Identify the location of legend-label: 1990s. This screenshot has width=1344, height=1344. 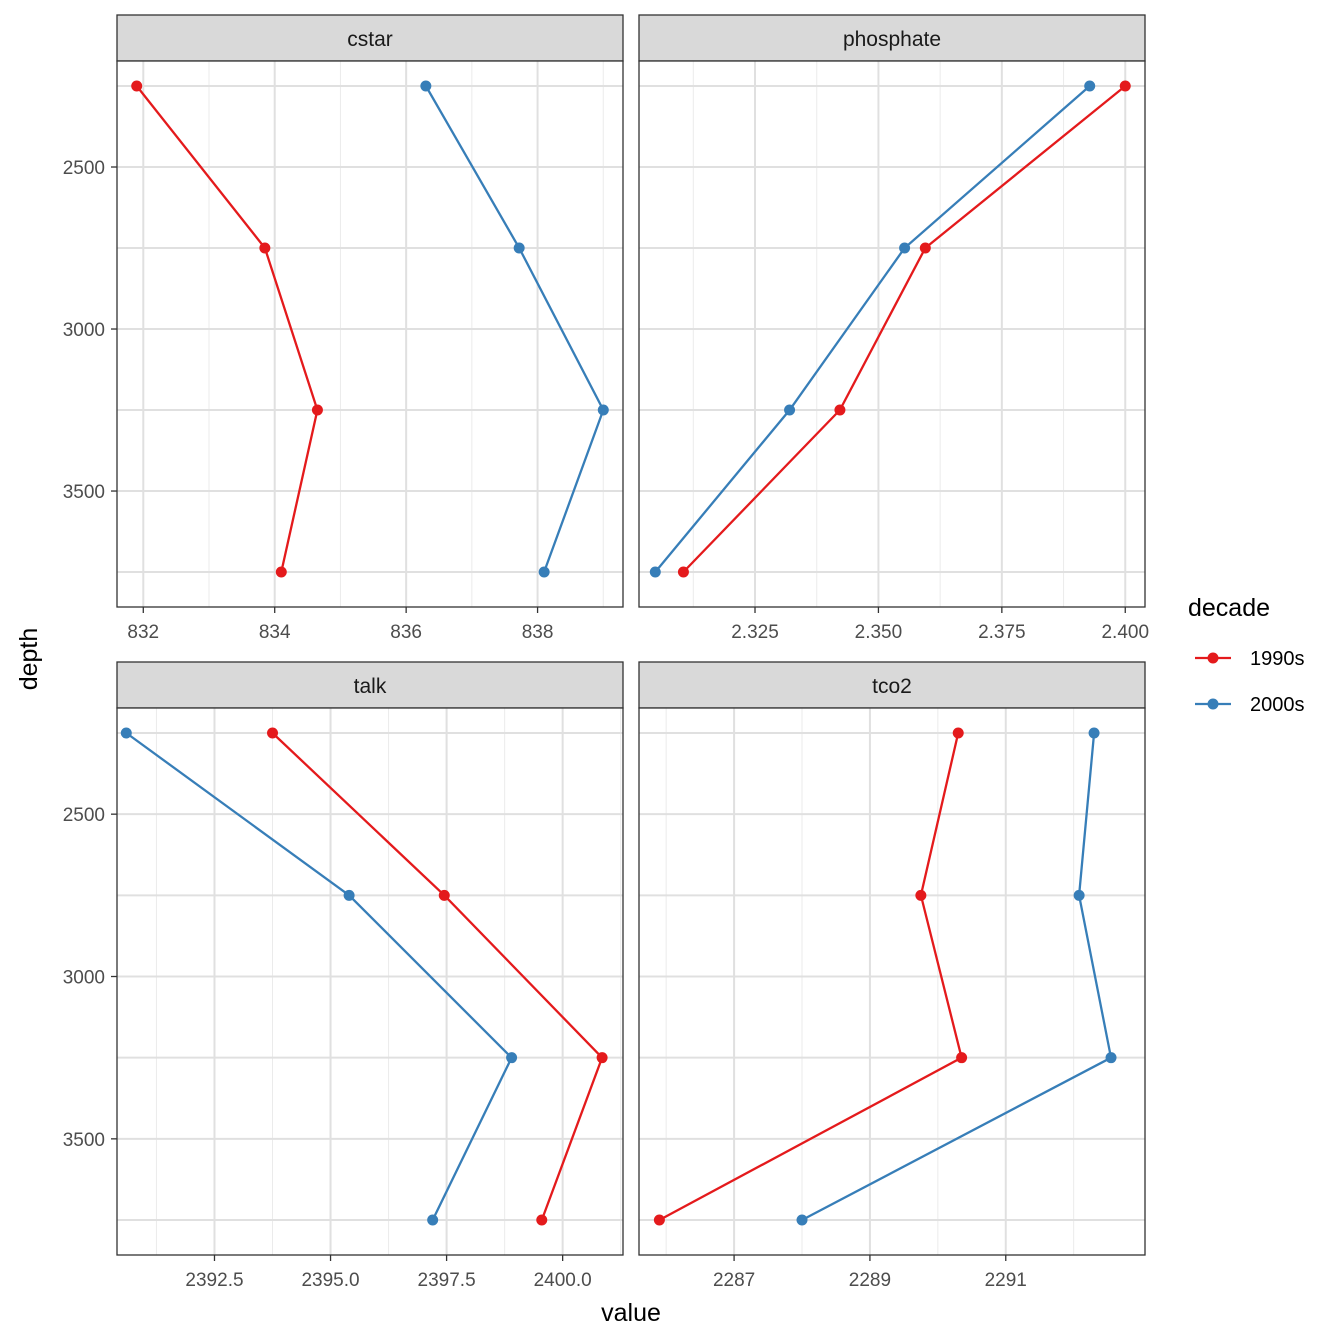
(1277, 659).